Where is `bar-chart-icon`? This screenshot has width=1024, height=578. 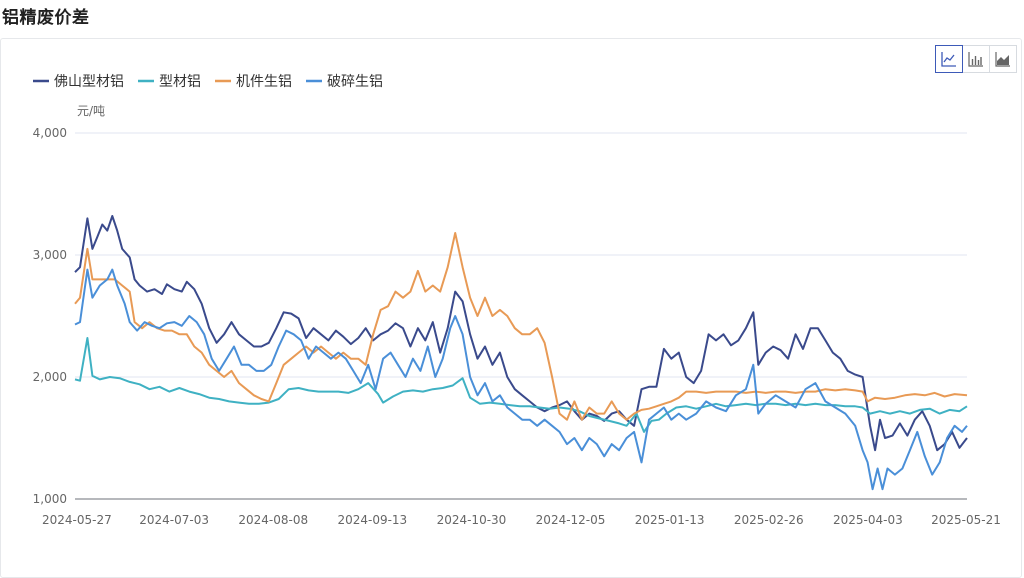 bar-chart-icon is located at coordinates (975, 59).